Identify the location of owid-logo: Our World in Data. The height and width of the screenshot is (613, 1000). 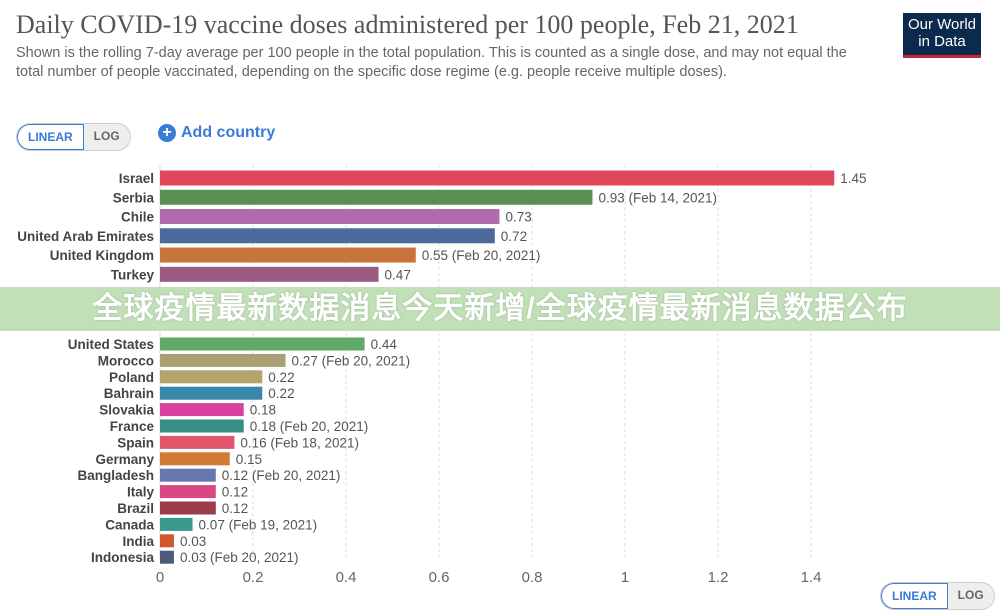
(942, 35).